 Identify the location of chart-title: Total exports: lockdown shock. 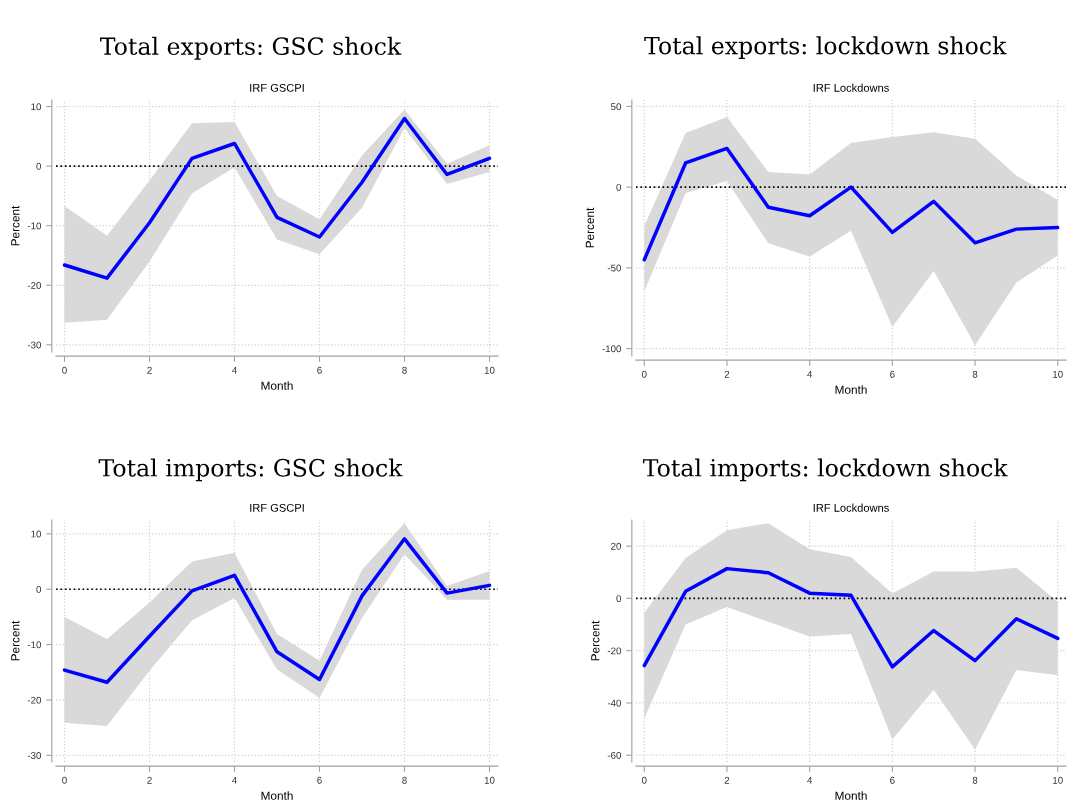
(825, 48).